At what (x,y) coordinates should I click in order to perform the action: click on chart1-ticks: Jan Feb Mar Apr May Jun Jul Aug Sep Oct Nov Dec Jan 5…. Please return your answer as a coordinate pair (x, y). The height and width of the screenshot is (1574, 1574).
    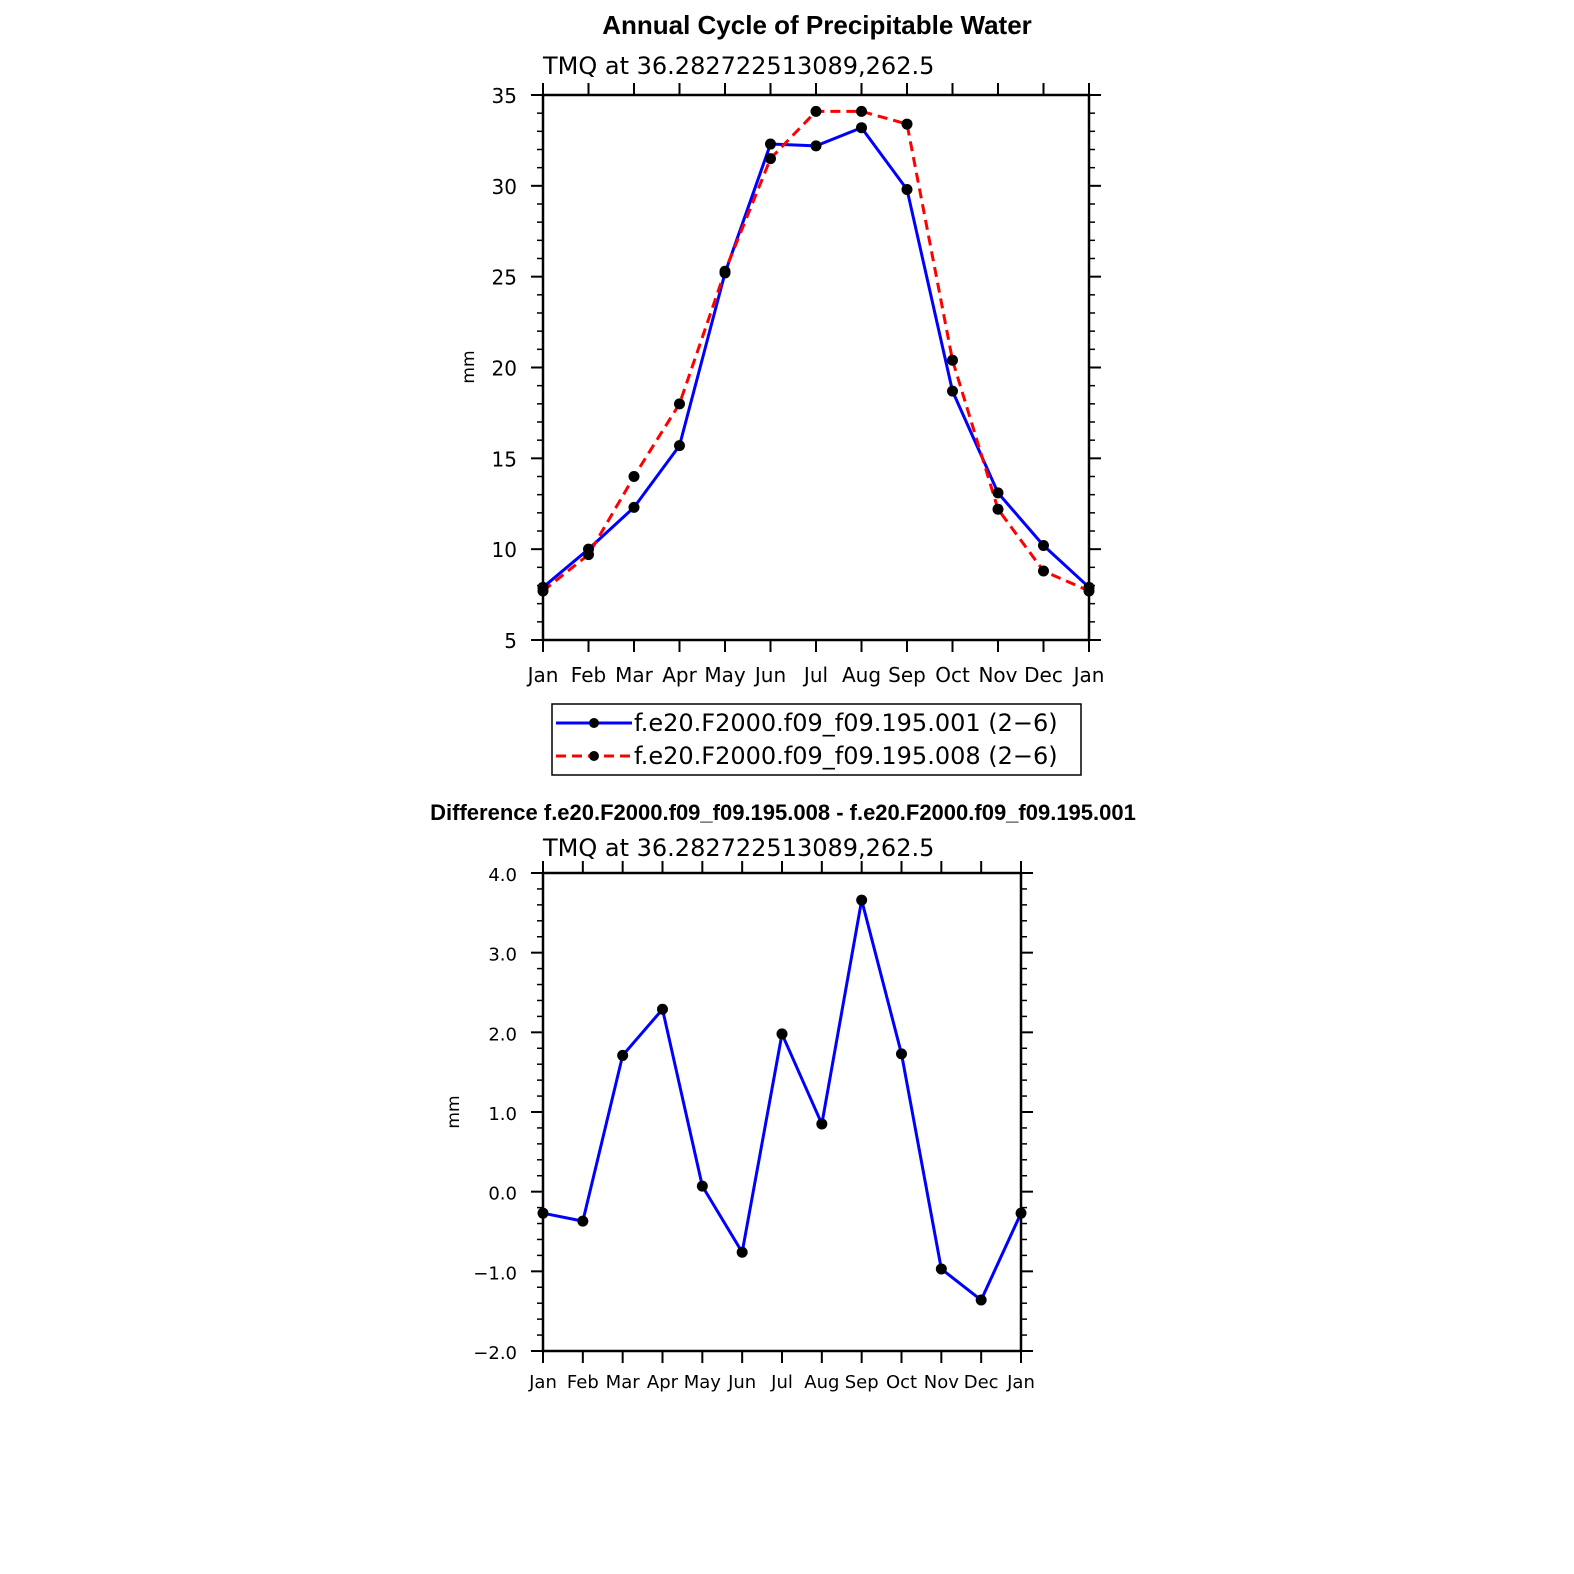
    Looking at the image, I should click on (798, 385).